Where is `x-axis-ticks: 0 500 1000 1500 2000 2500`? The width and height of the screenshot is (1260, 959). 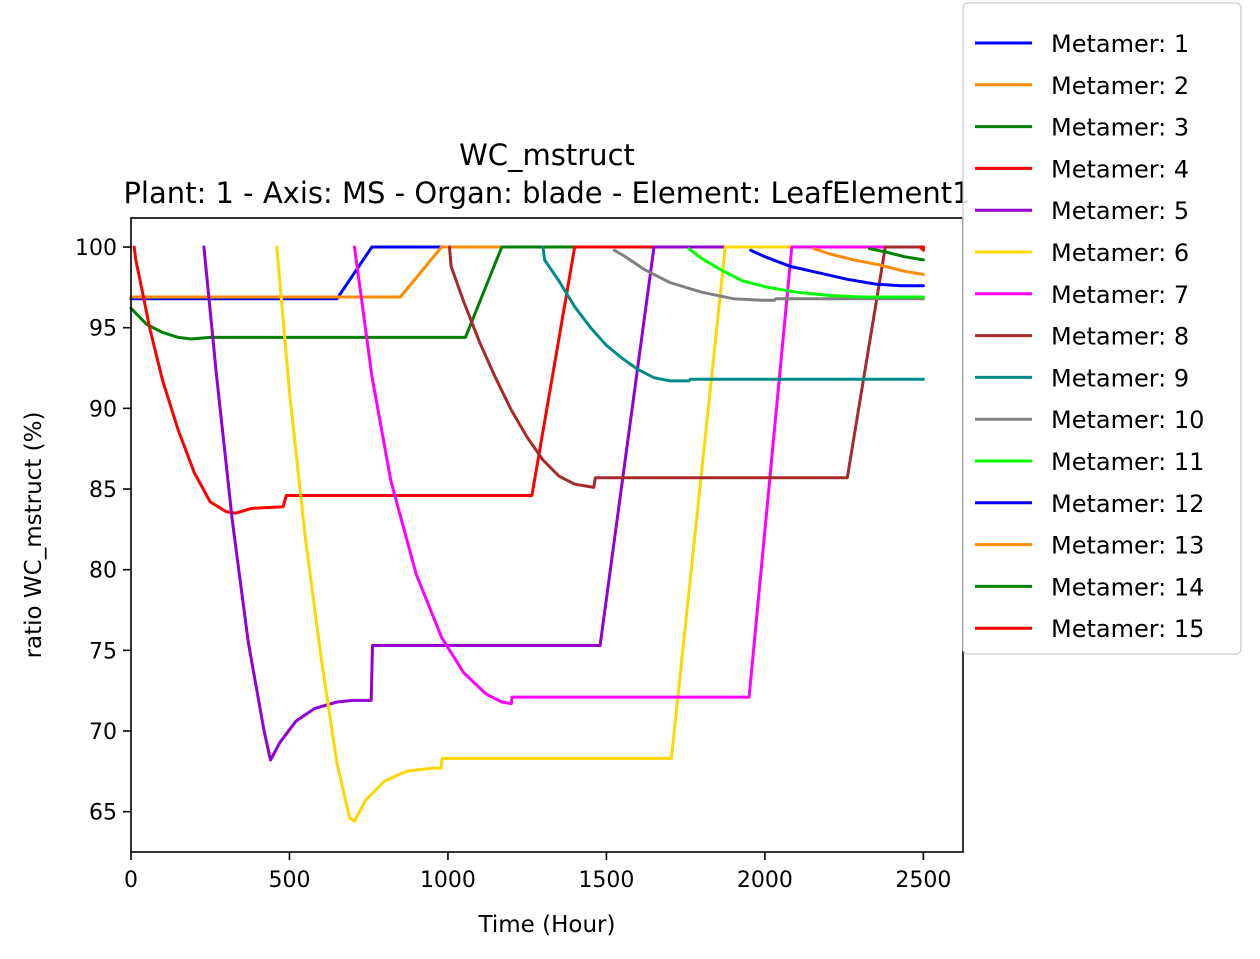 x-axis-ticks: 0 500 1000 1500 2000 2500 is located at coordinates (537, 872).